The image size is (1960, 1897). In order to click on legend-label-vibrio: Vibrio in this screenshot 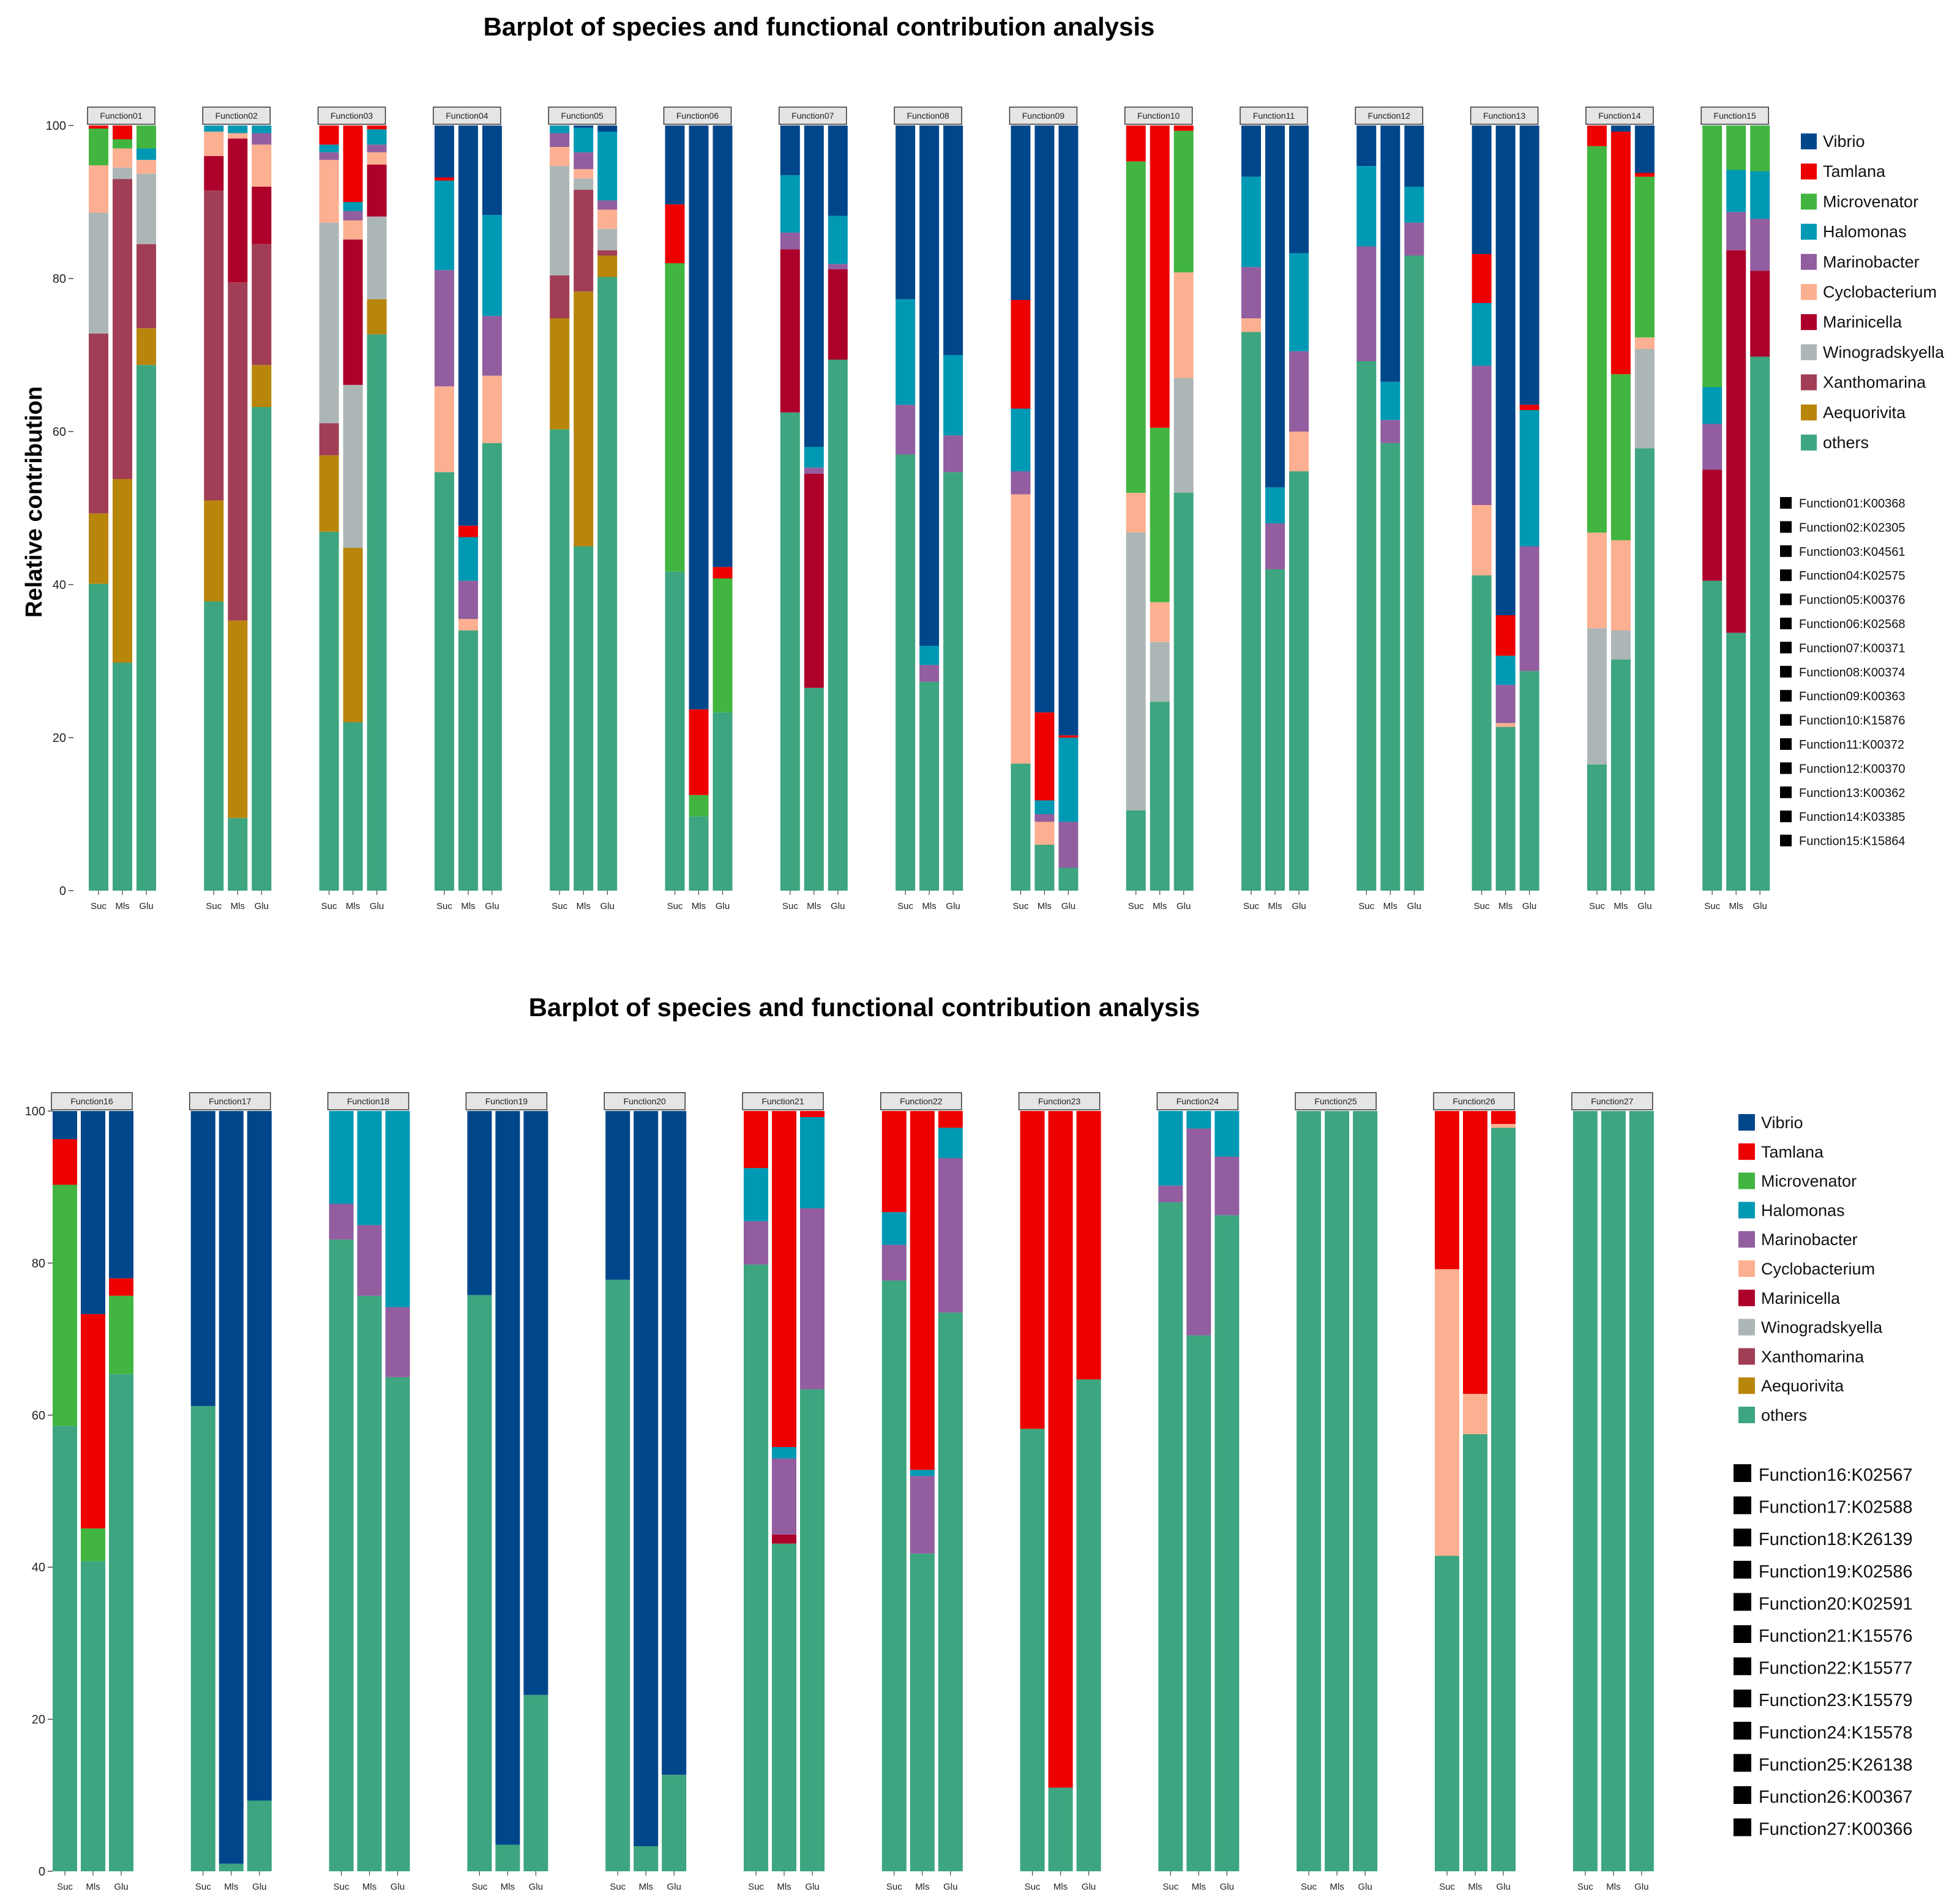, I will do `click(1844, 141)`.